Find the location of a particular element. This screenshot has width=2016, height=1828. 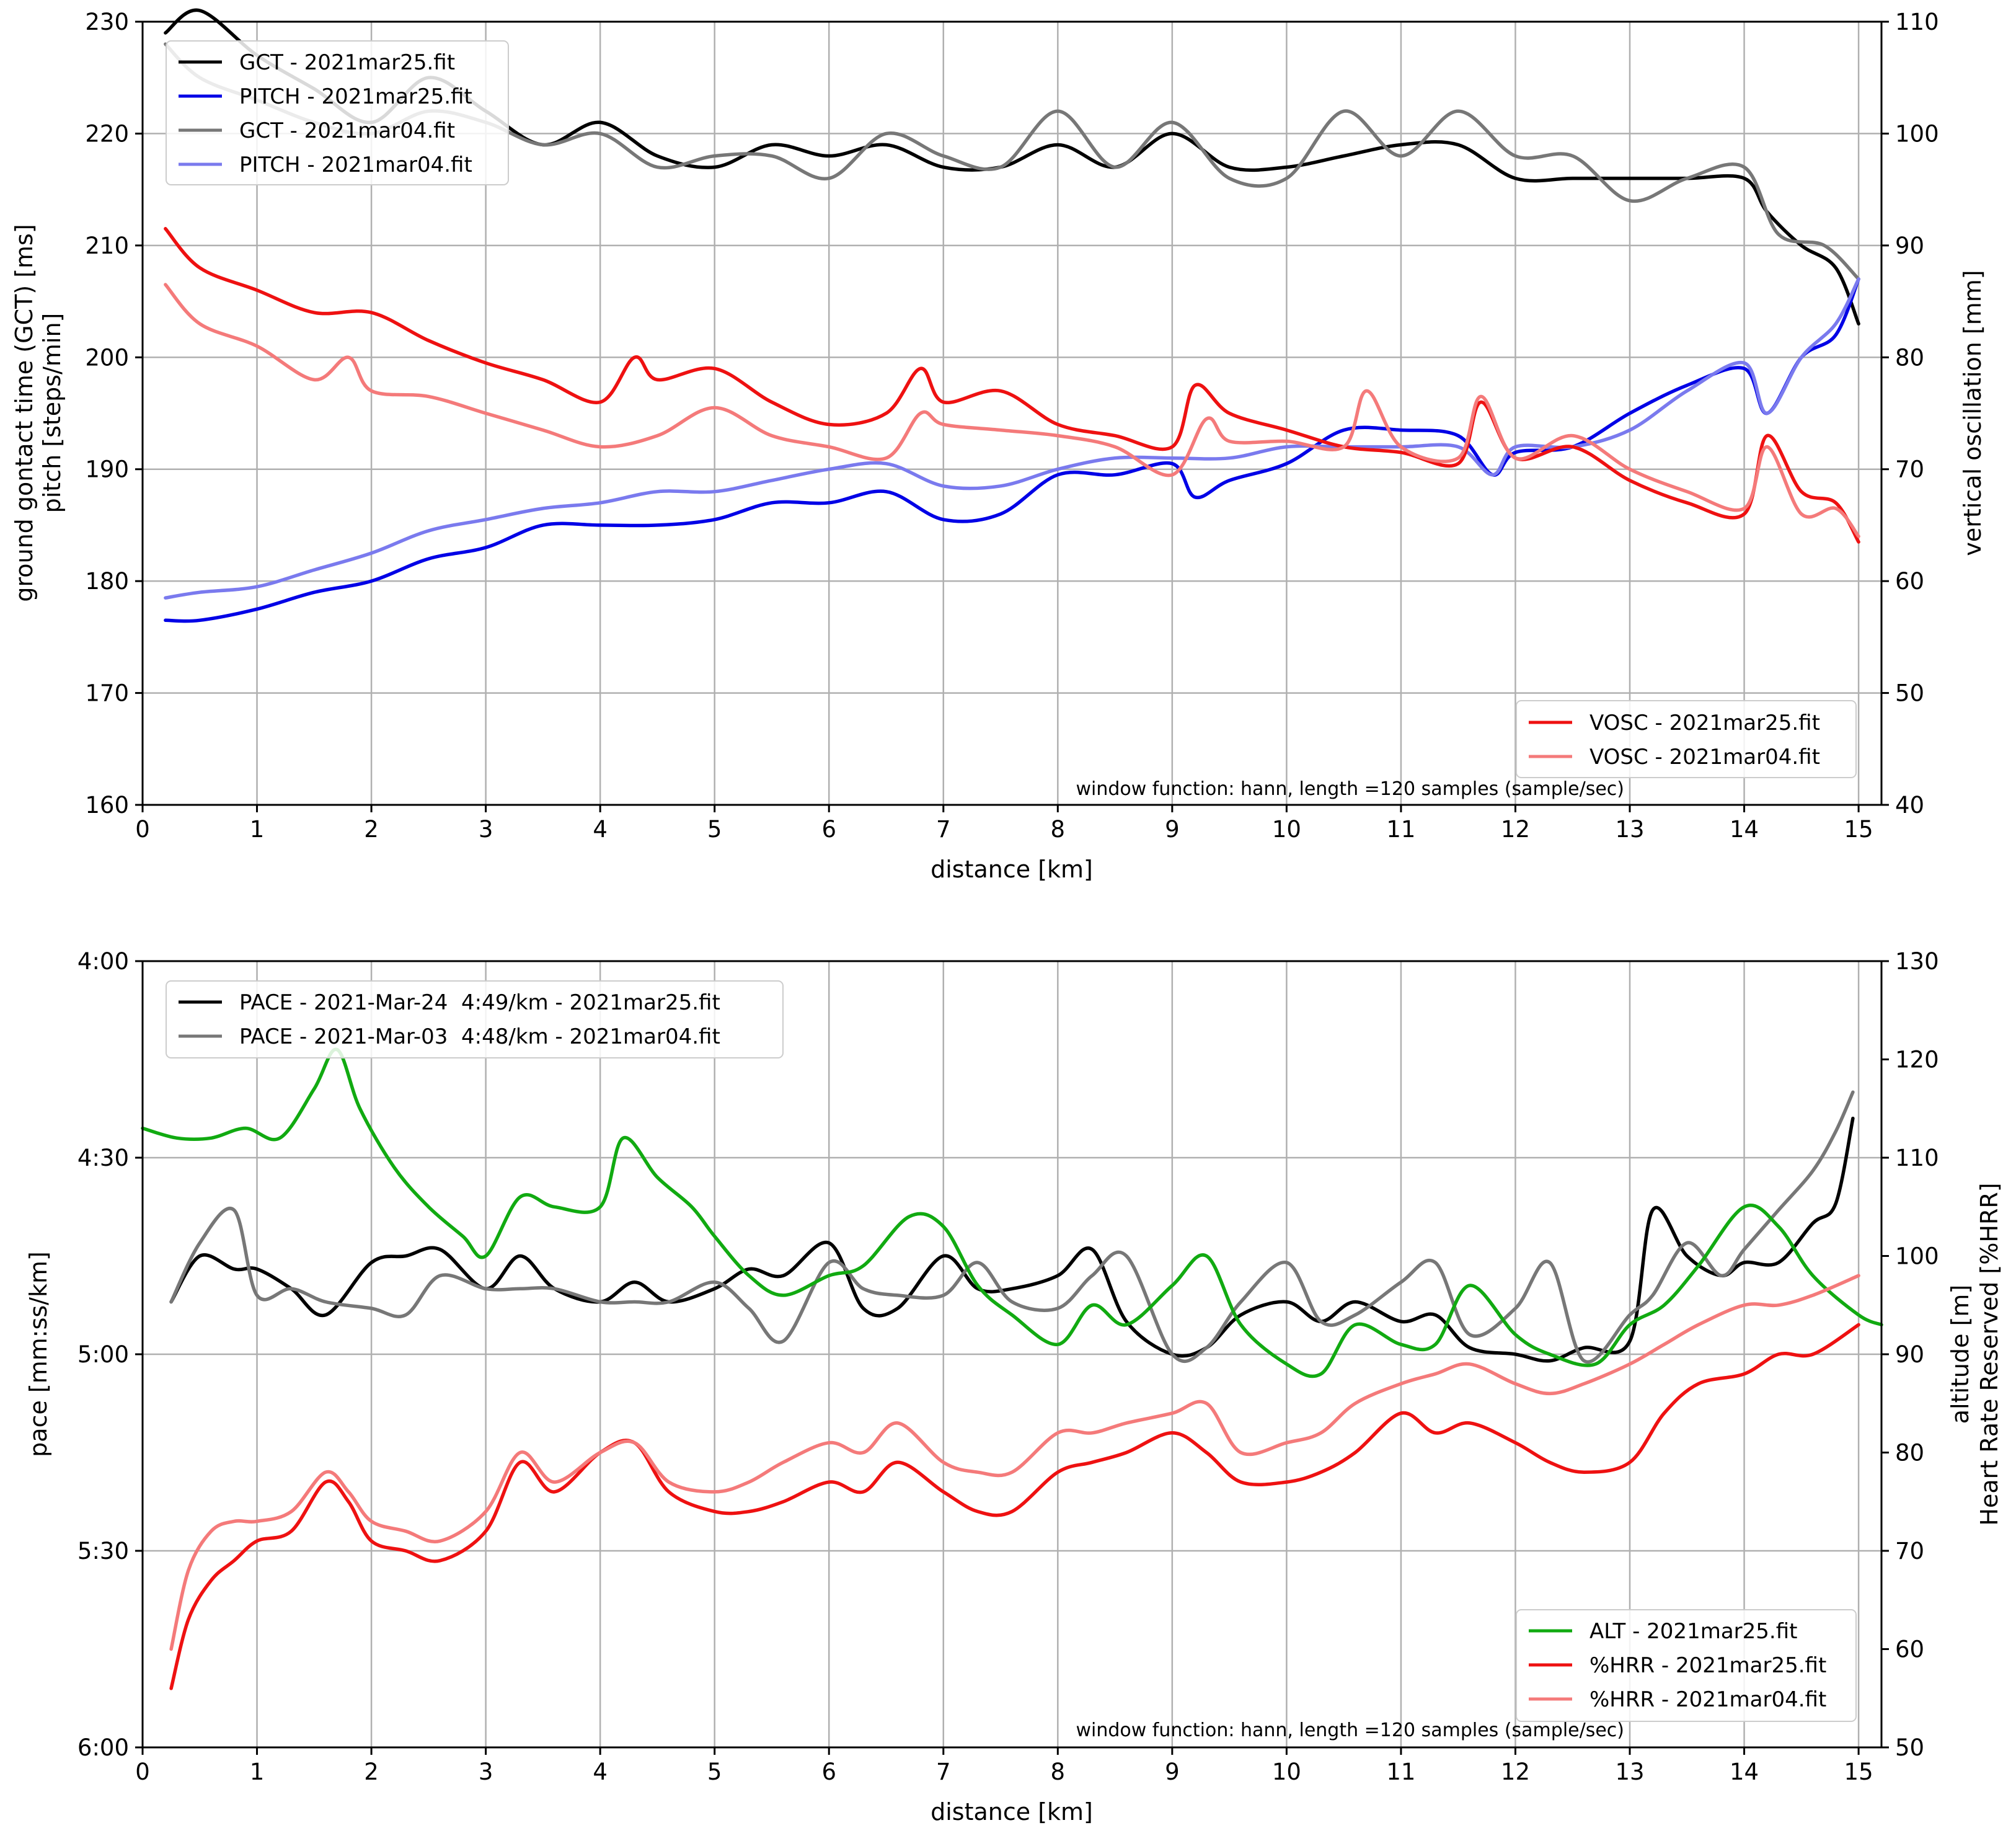

y-tick-label-left: 4:30 is located at coordinates (103, 1158).